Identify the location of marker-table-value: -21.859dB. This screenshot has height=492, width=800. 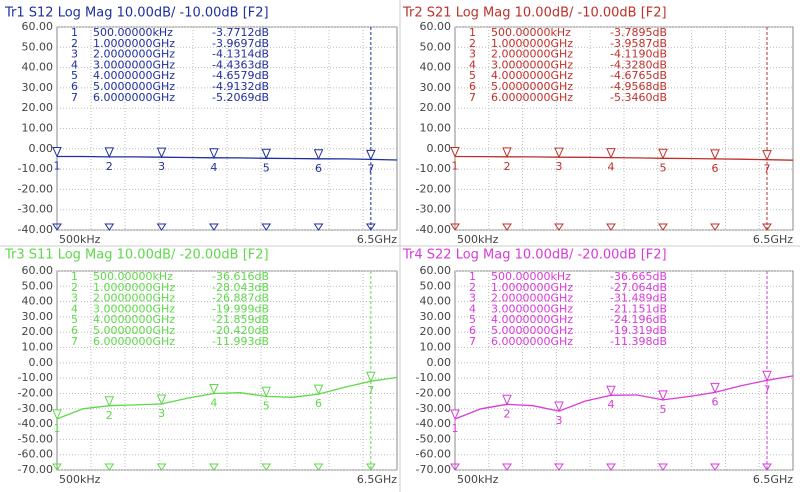
(240, 319).